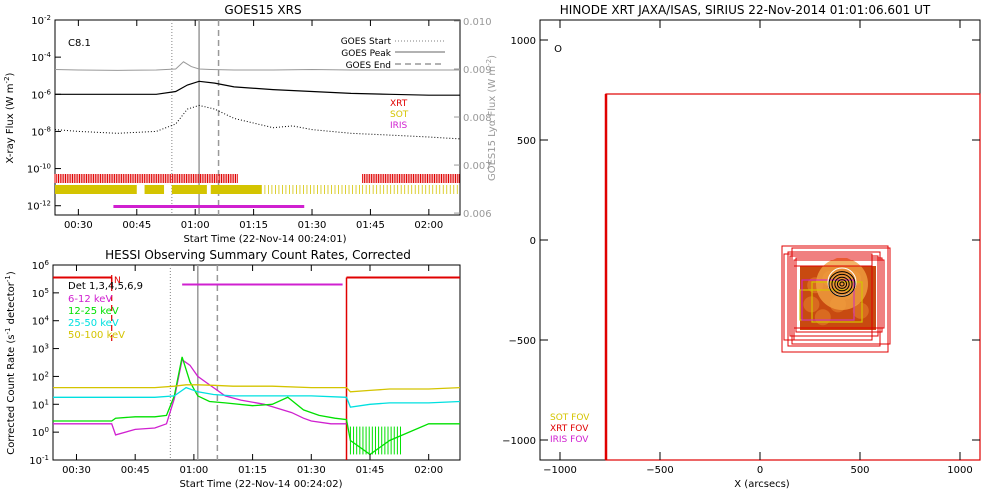 Image resolution: width=1000 pixels, height=500 pixels. Describe the element at coordinates (90, 299) in the screenshot. I see `legend-6-12-kev: 6-12 keV` at that location.